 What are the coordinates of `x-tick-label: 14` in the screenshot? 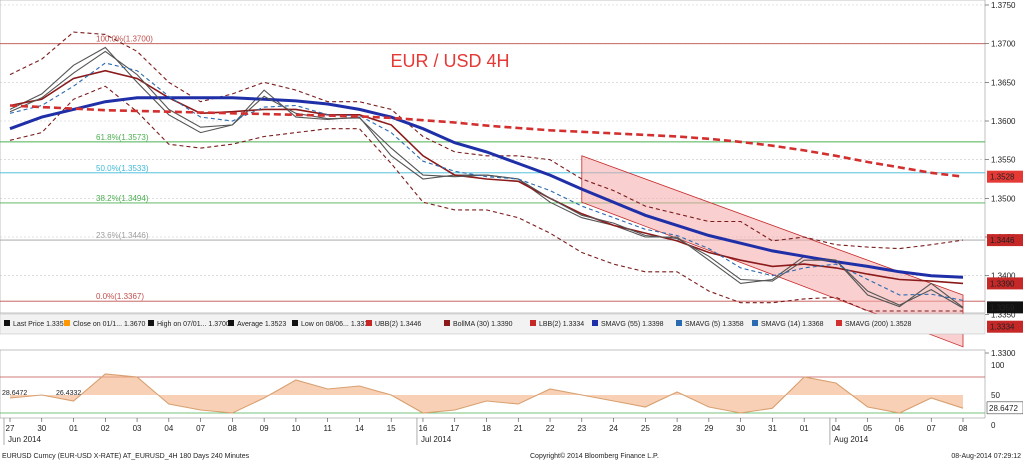 It's located at (359, 428).